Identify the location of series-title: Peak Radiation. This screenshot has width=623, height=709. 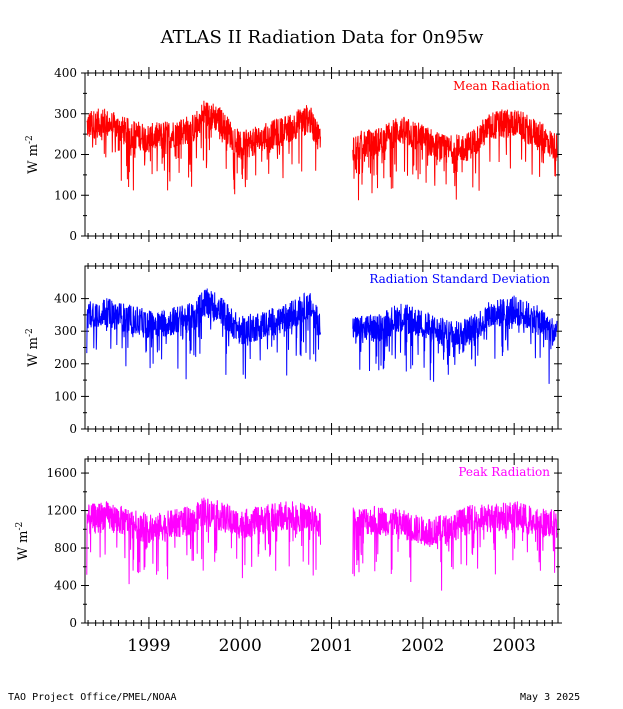
(504, 472).